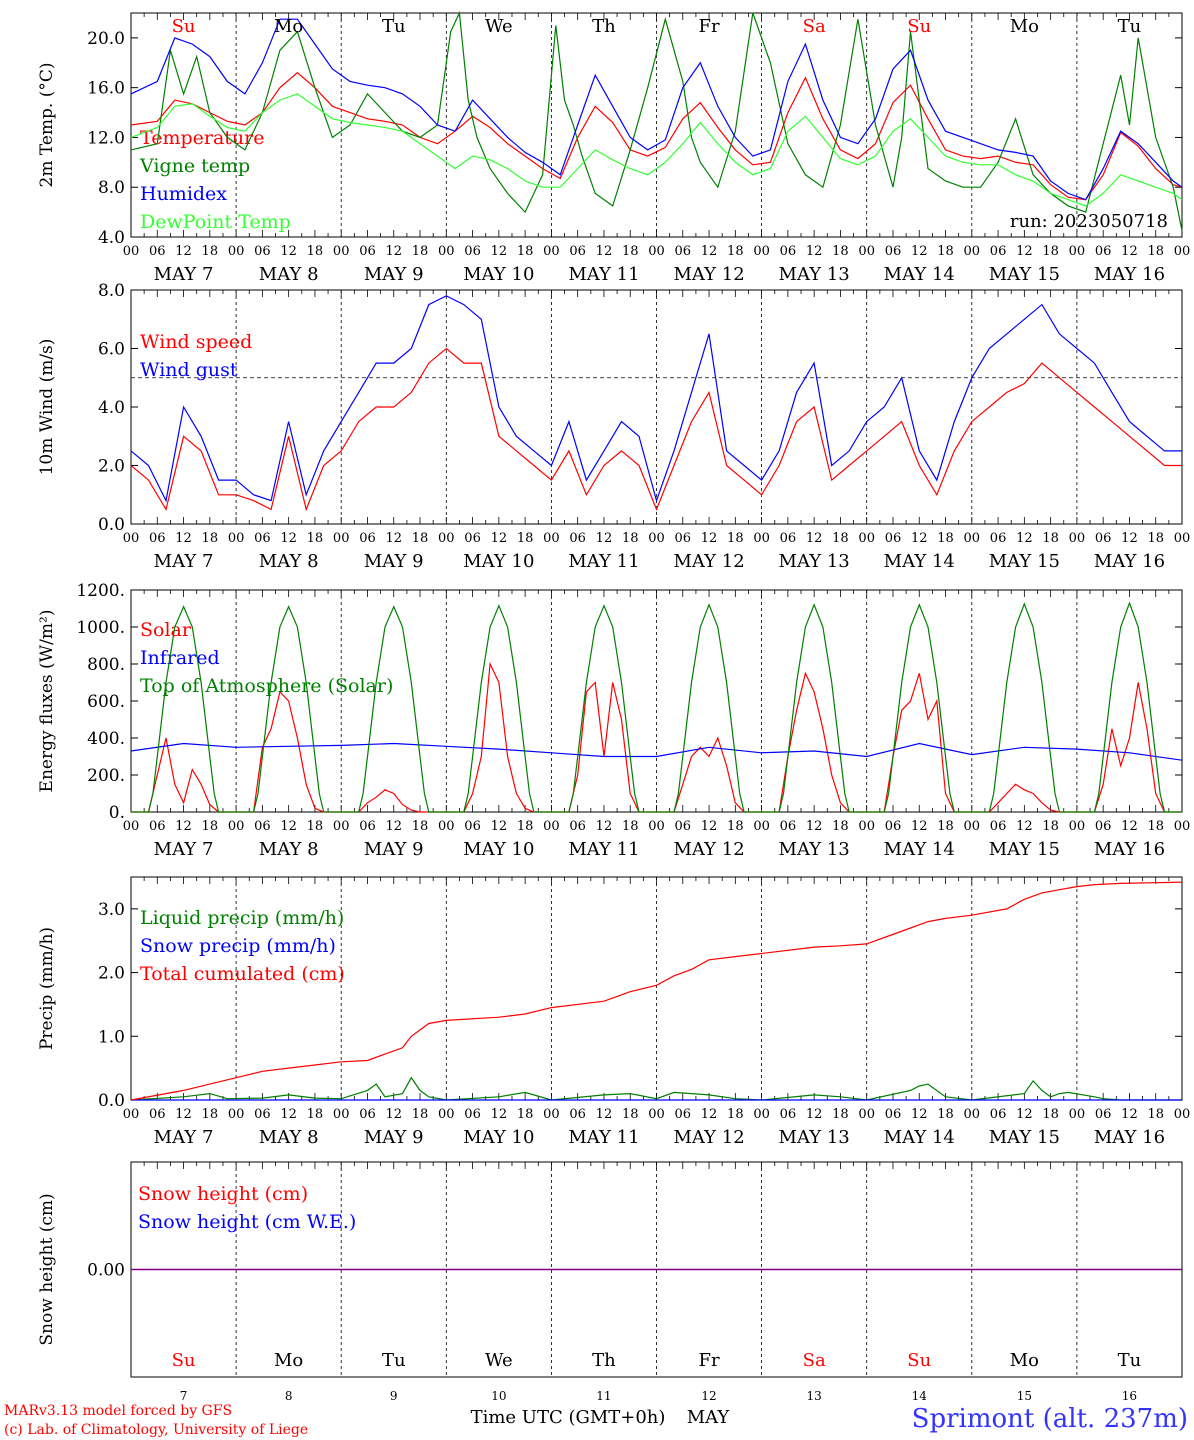 The height and width of the screenshot is (1440, 1194). I want to click on y-axis-title: 10m Wind (m/s), so click(47, 407).